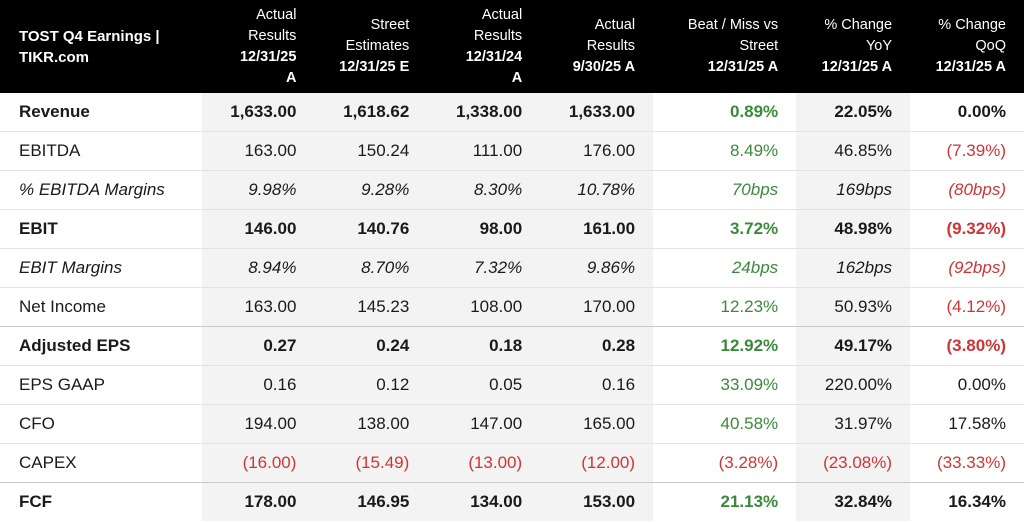 Image resolution: width=1024 pixels, height=523 pixels. What do you see at coordinates (725, 463) in the screenshot?
I see `cell-beat-miss: (3.28%)` at bounding box center [725, 463].